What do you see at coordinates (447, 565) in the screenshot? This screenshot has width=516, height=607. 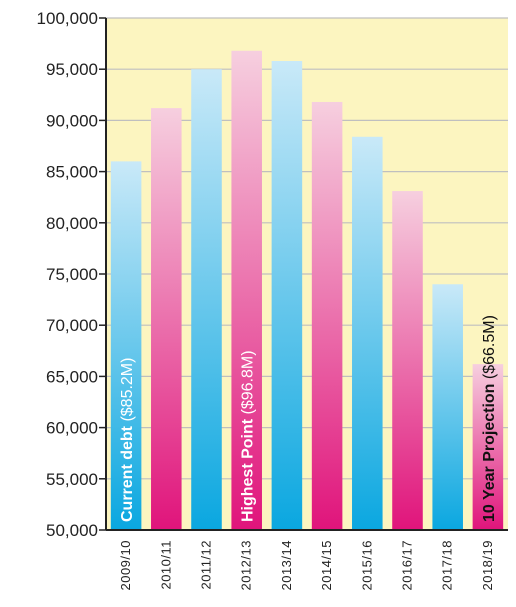 I see `x-tick-label: 2017/18` at bounding box center [447, 565].